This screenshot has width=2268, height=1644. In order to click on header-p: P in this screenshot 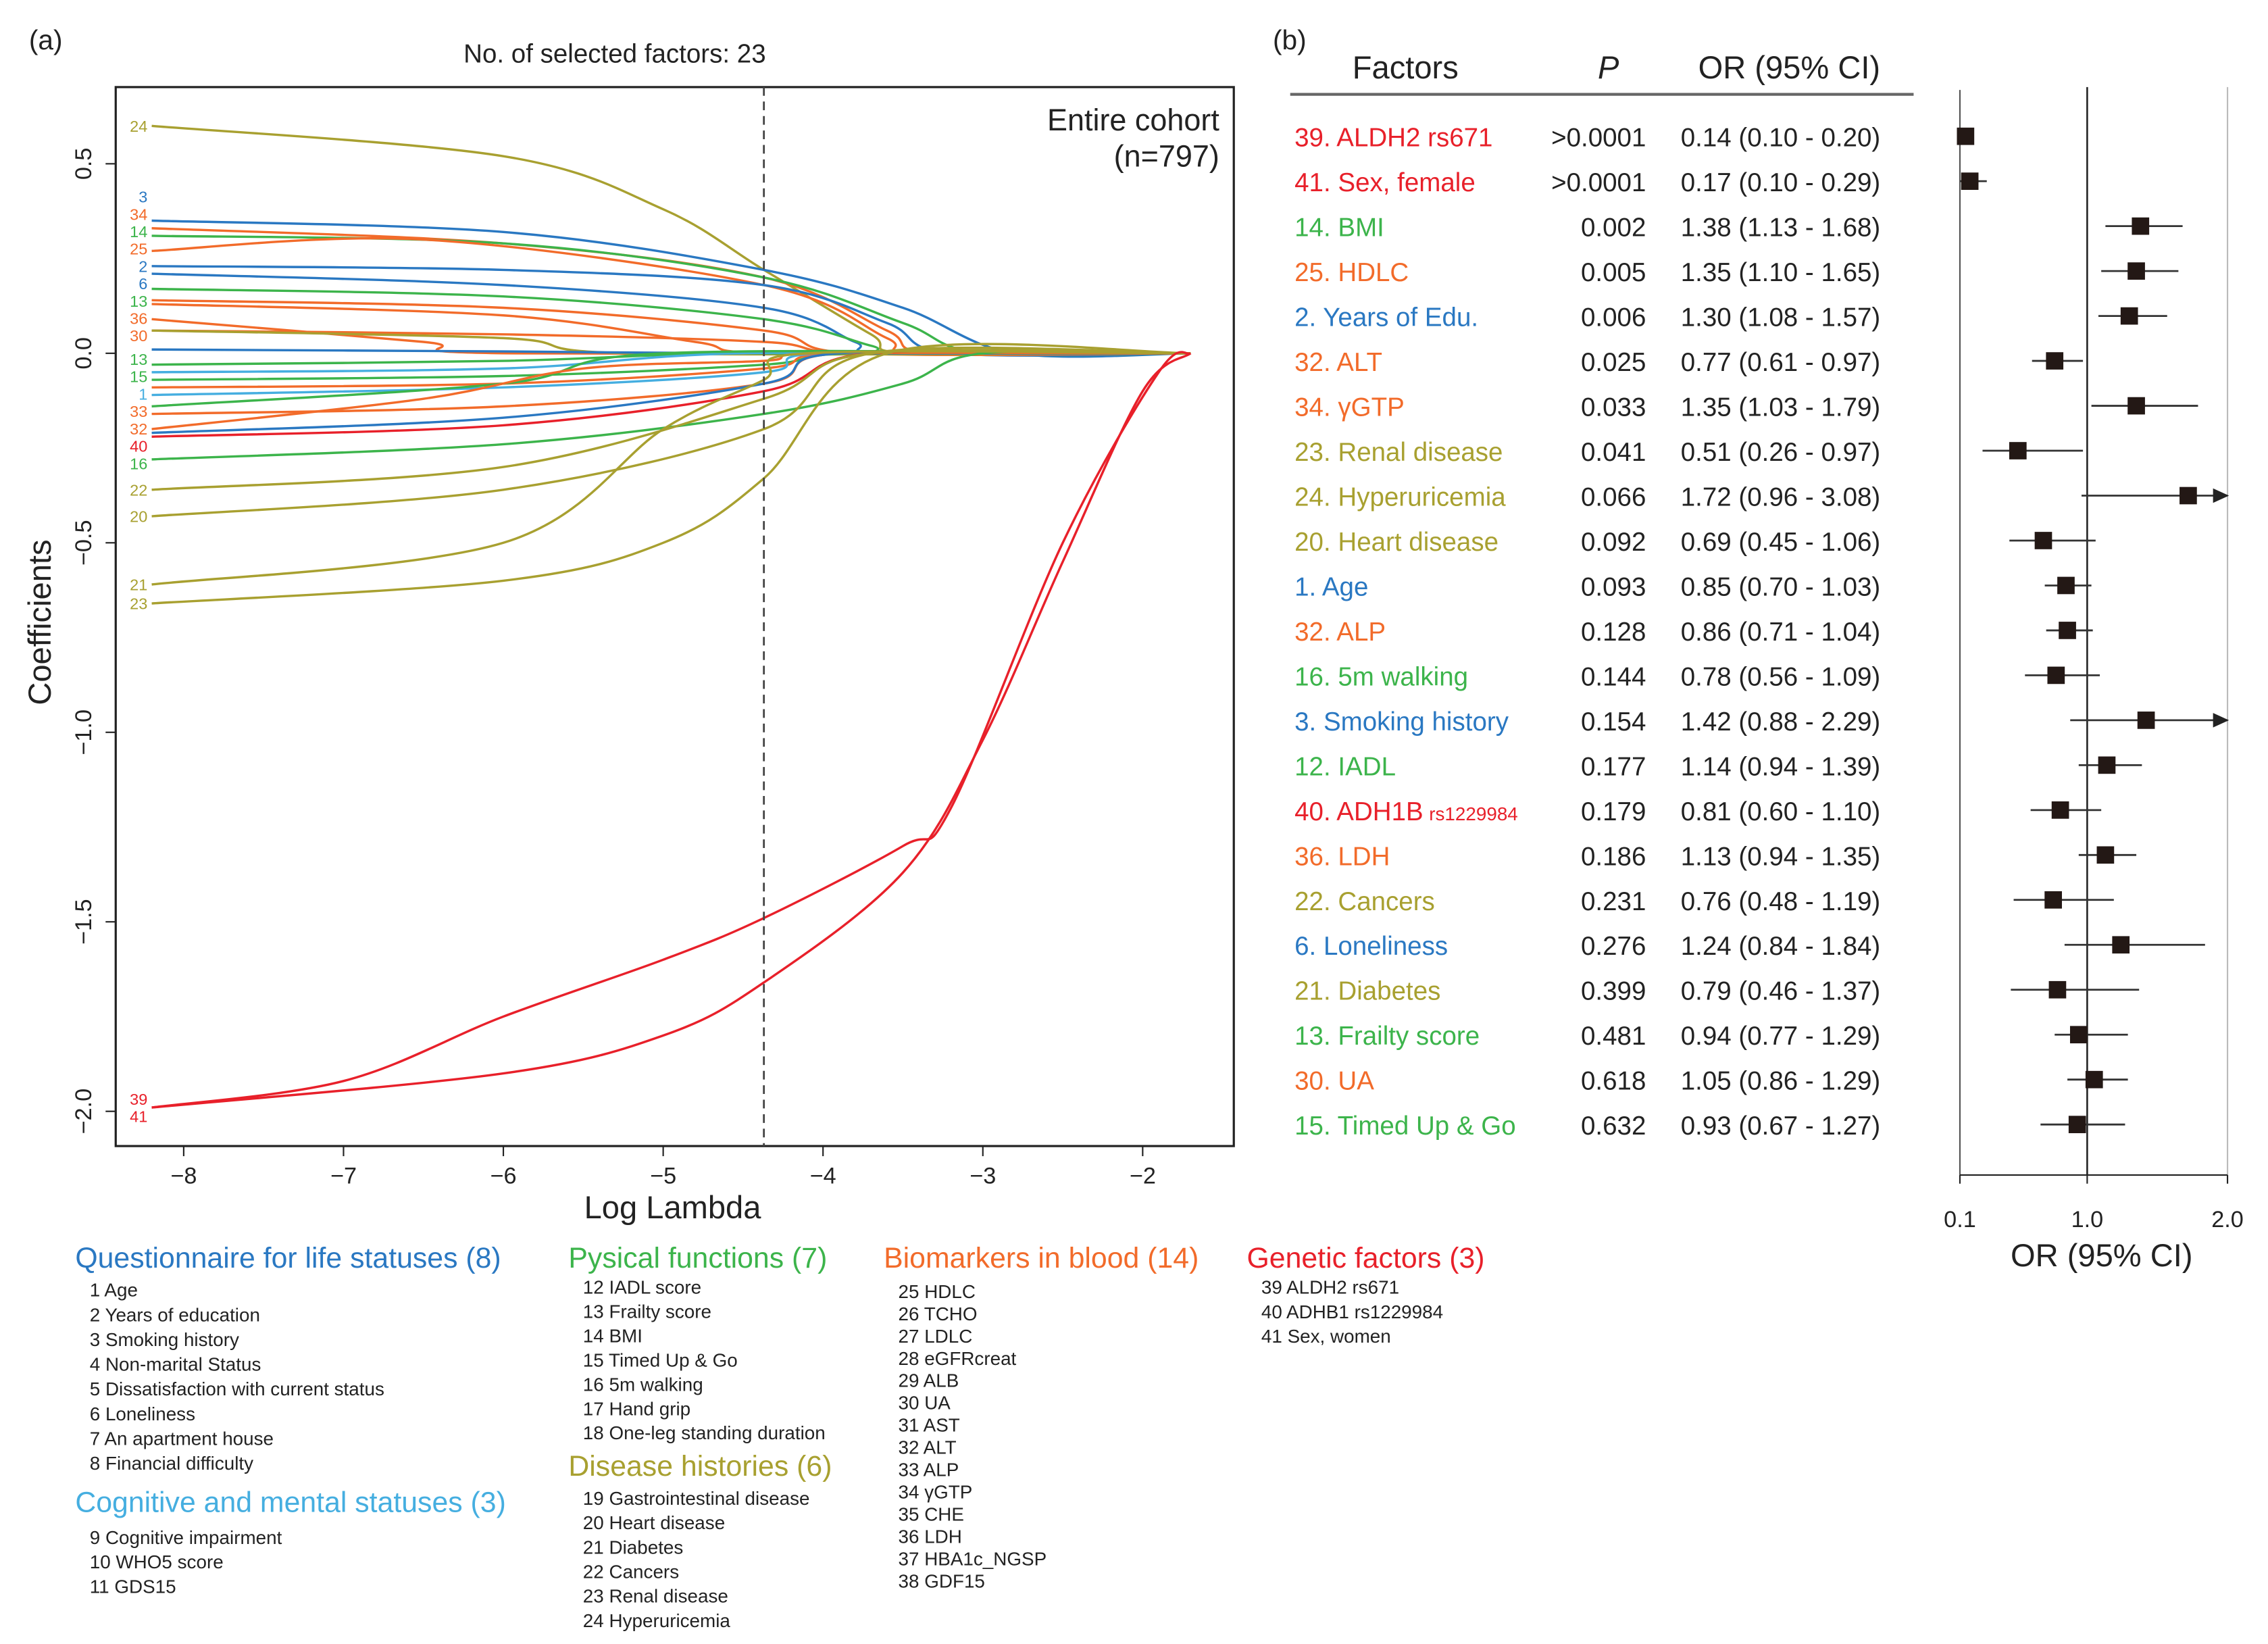, I will do `click(1608, 67)`.